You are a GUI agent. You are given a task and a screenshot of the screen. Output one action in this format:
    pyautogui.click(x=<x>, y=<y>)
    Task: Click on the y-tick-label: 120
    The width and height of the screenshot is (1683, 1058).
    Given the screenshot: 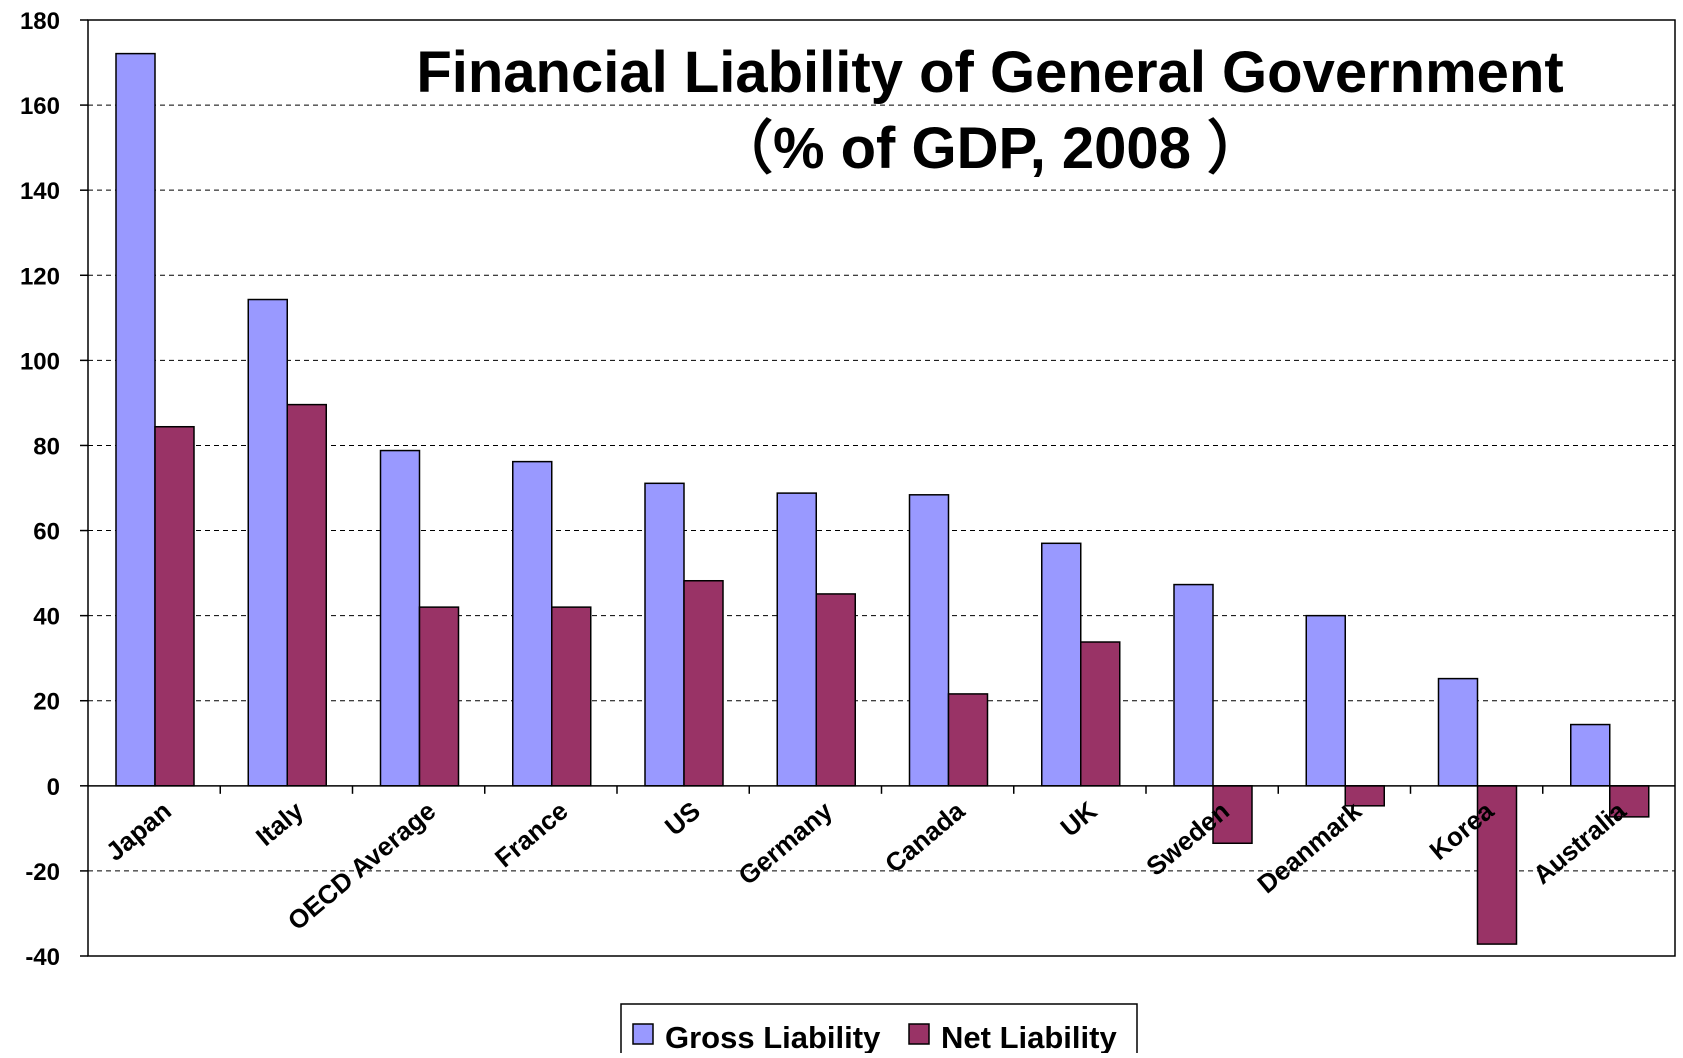 What is the action you would take?
    pyautogui.click(x=40, y=276)
    